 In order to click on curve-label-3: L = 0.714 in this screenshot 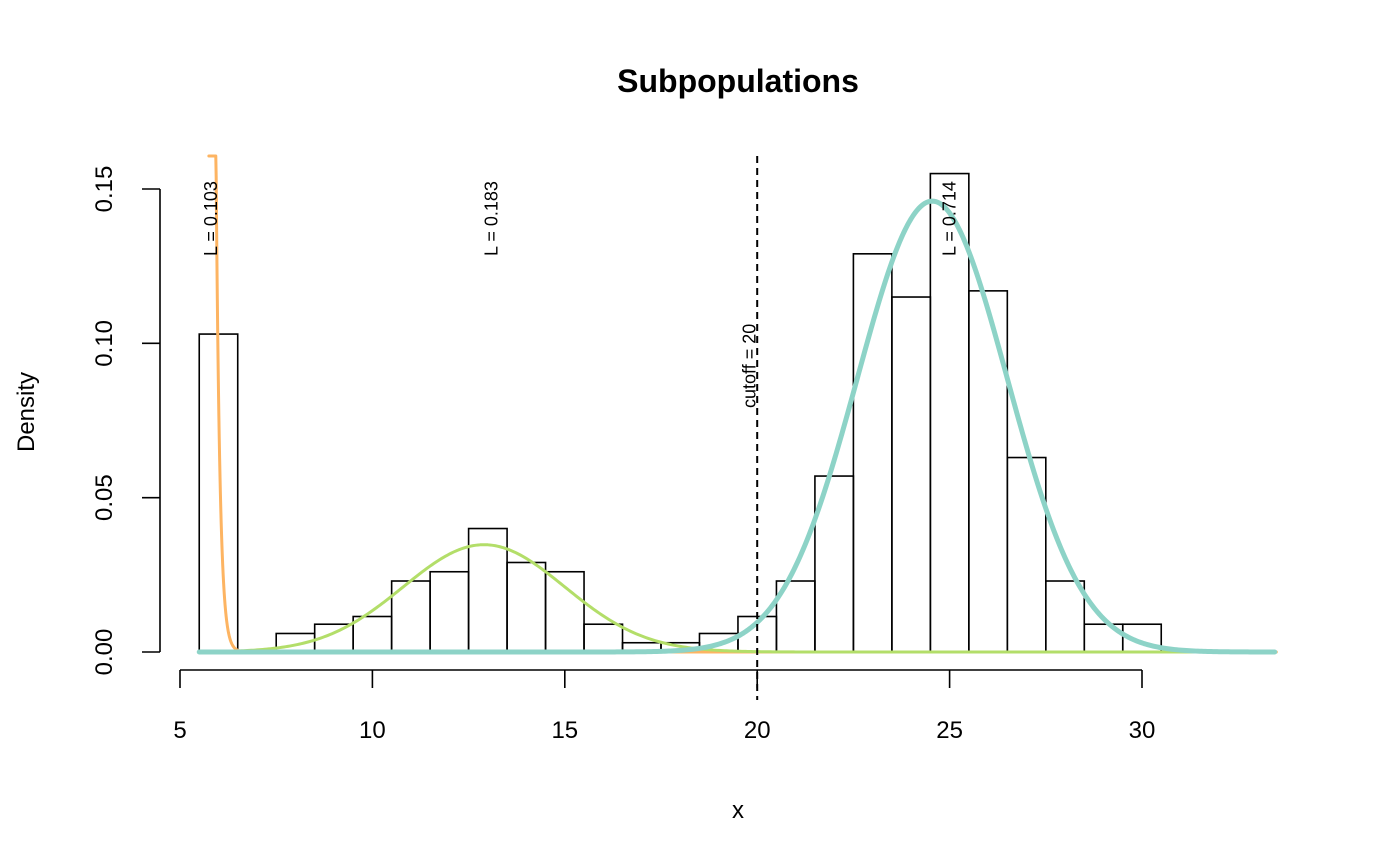, I will do `click(950, 218)`.